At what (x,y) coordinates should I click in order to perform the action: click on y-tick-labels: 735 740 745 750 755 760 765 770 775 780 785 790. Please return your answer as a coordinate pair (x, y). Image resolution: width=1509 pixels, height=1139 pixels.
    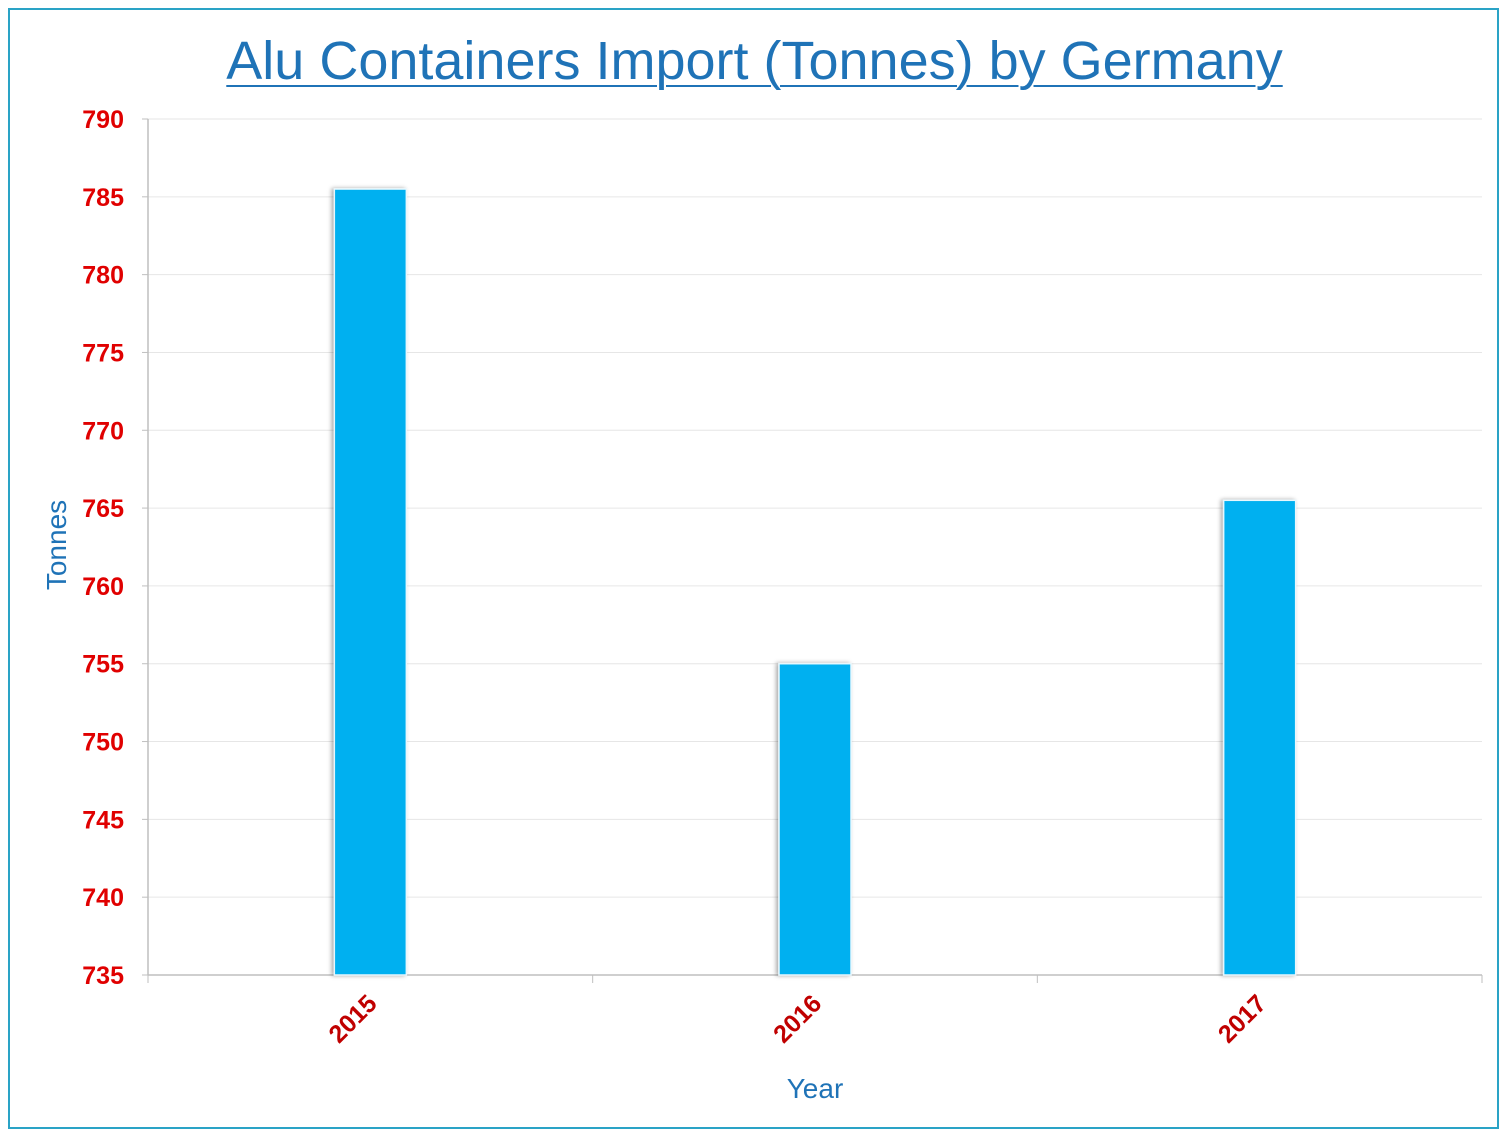
    Looking at the image, I should click on (103, 548).